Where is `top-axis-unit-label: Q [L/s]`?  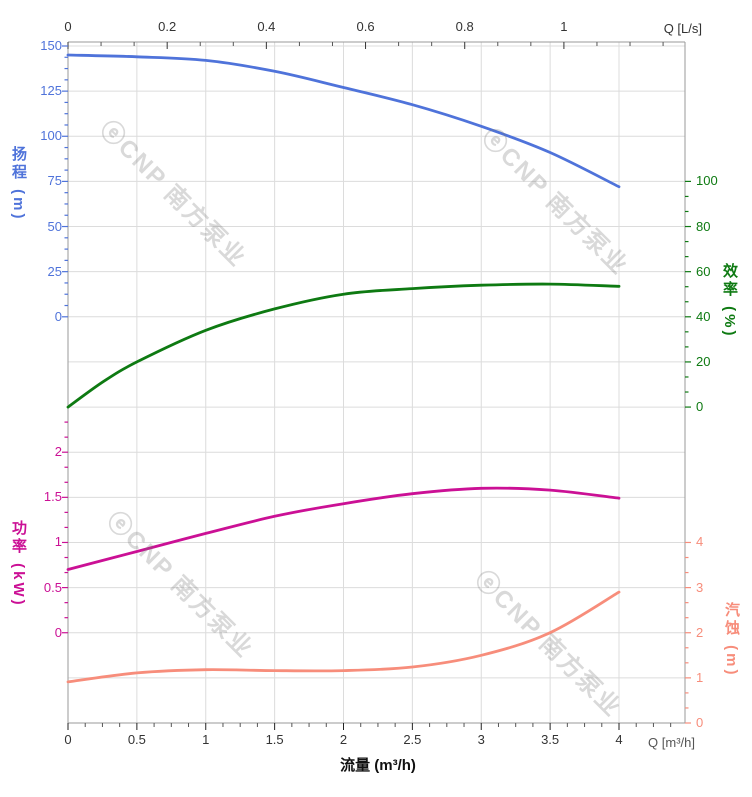
top-axis-unit-label: Q [L/s] is located at coordinates (682, 28).